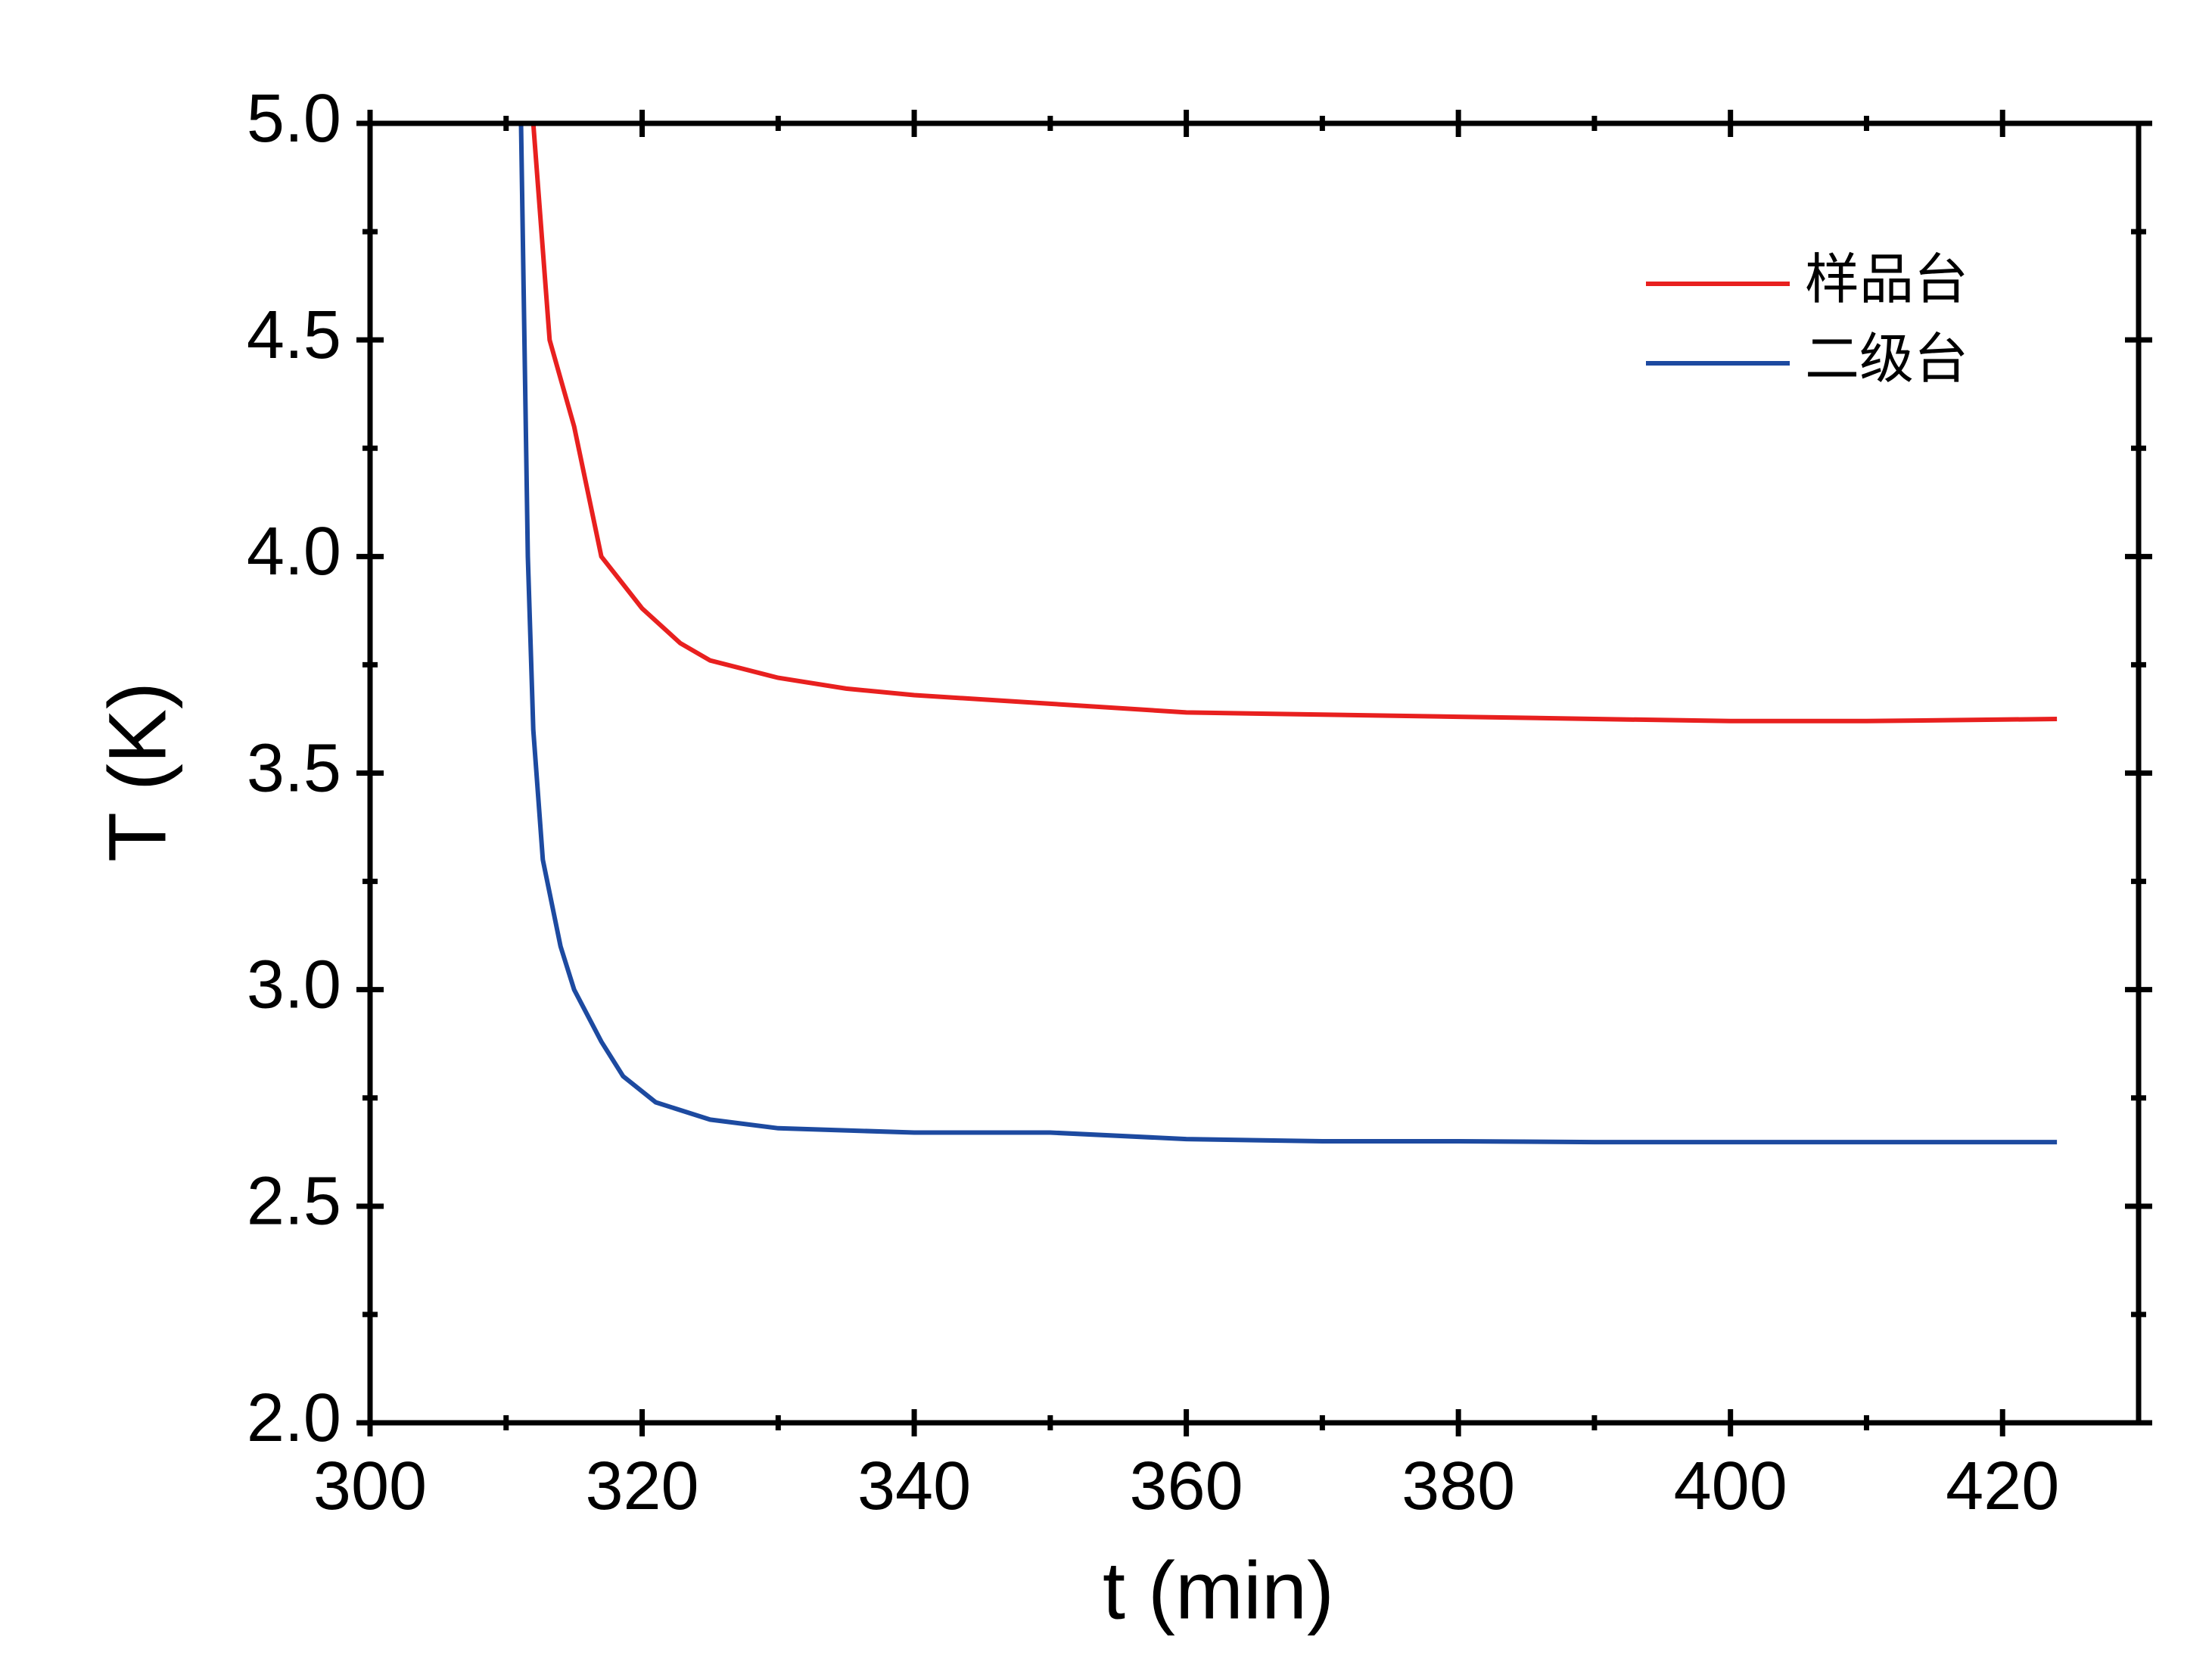 Image resolution: width=2212 pixels, height=1668 pixels. I want to click on y-tick-label: 3.0, so click(294, 984).